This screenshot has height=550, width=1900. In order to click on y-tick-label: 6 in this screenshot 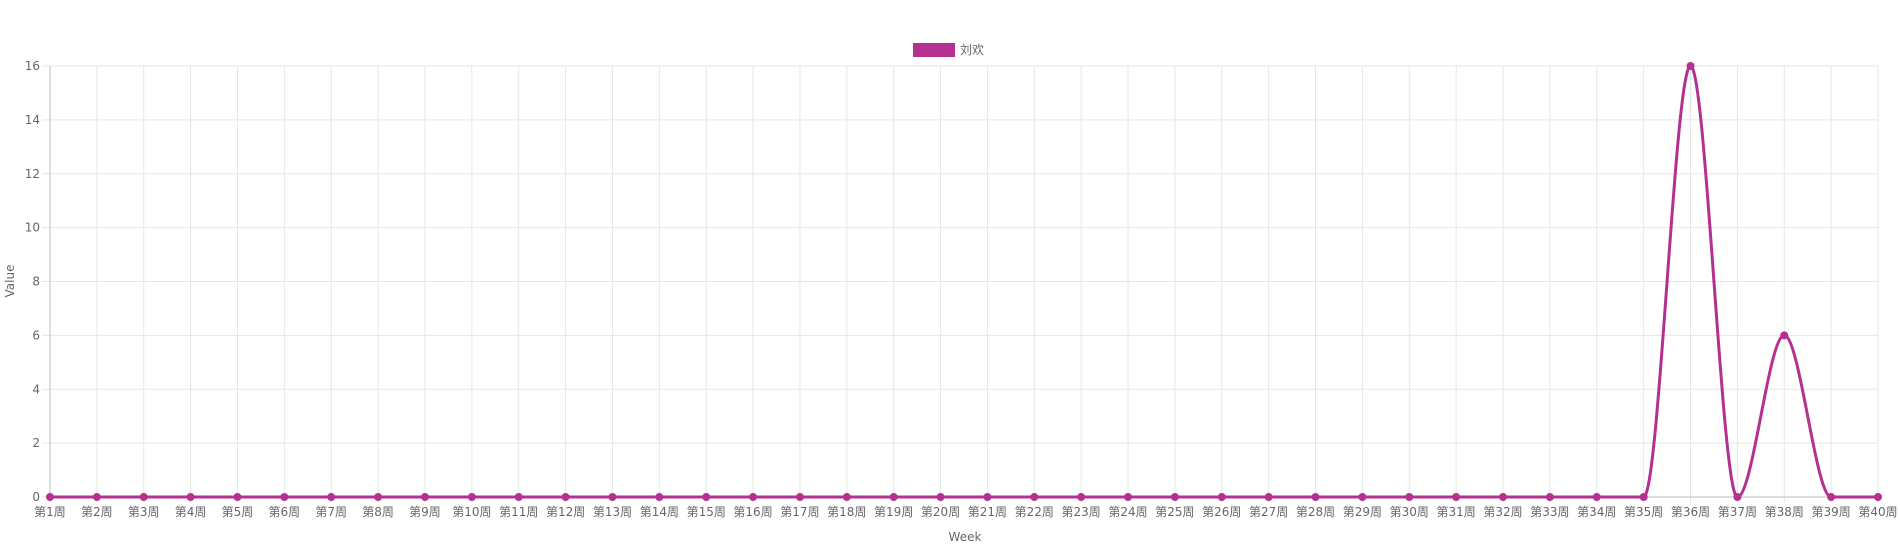, I will do `click(36, 335)`.